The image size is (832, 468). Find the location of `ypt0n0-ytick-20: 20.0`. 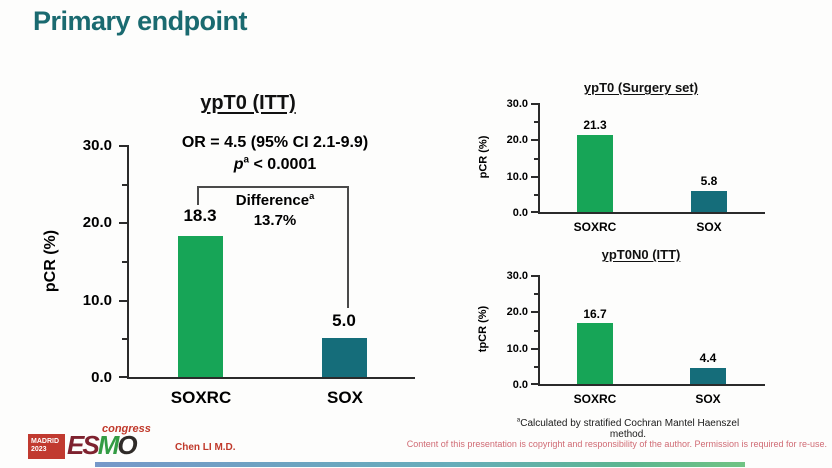

ypt0n0-ytick-20: 20.0 is located at coordinates (517, 312).